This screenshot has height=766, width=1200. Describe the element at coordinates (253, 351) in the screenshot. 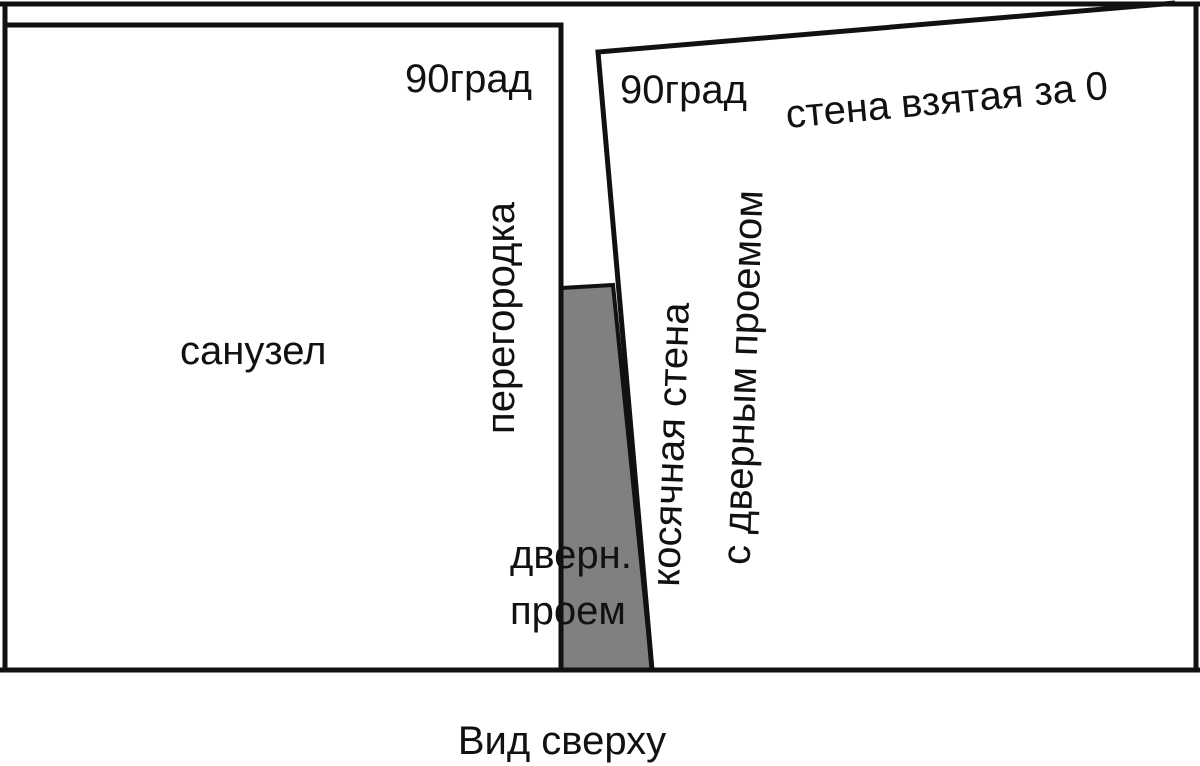

I see `room-label: санузел` at that location.